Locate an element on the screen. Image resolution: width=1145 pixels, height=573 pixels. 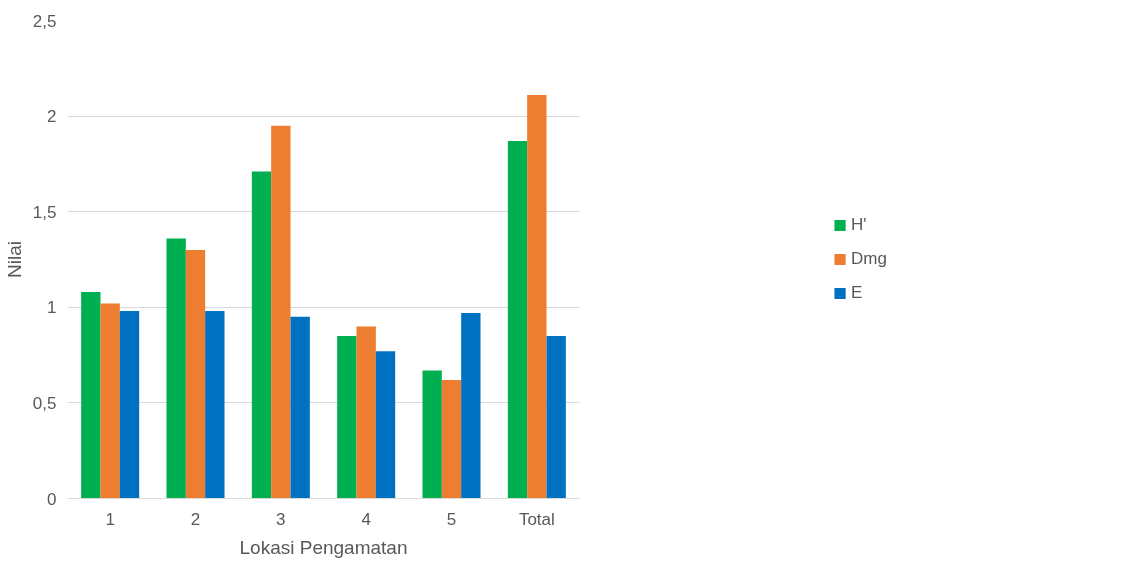
y-tick-label: 0,5 is located at coordinates (44, 403).